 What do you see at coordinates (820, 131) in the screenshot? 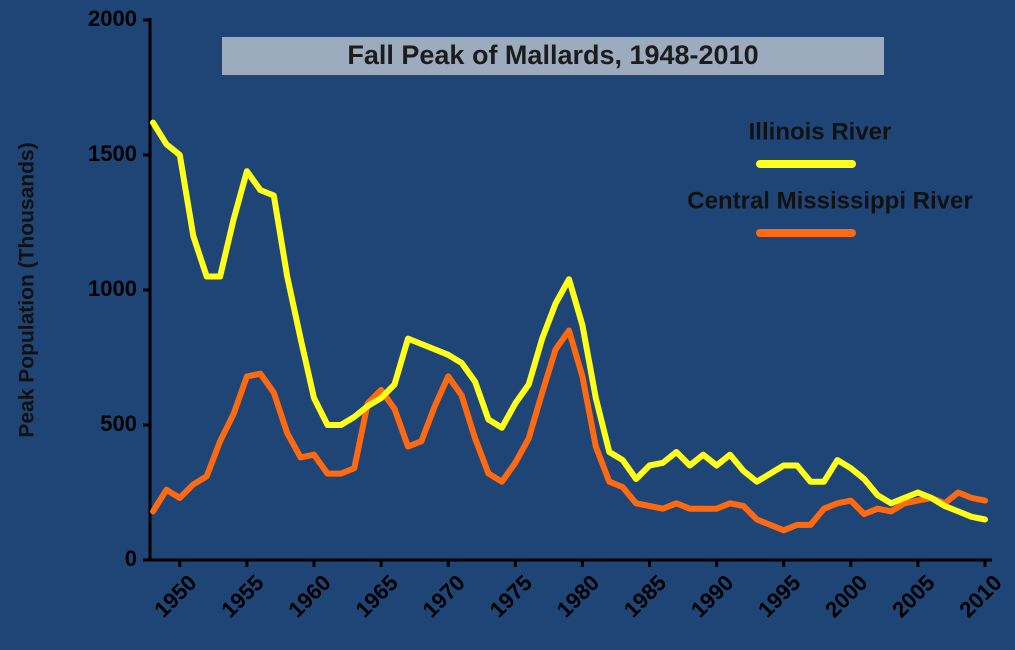
I see `legend-label: Illinois River` at bounding box center [820, 131].